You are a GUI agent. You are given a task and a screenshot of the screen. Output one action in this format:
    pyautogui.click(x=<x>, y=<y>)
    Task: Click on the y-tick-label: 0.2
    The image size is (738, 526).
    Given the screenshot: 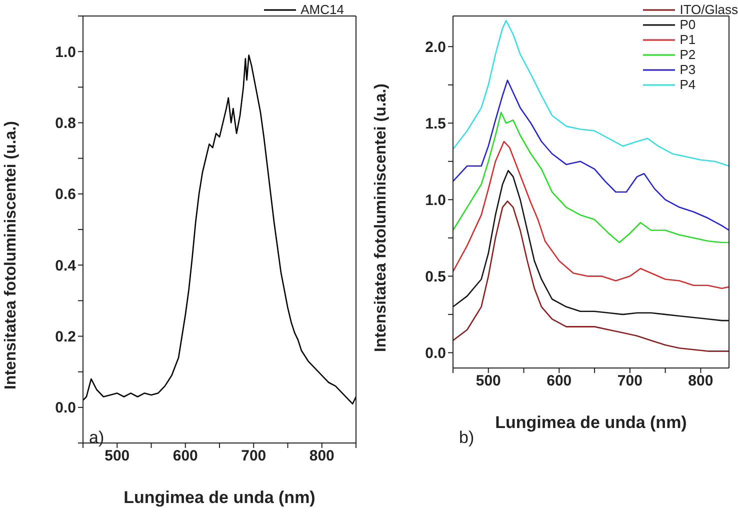 What is the action you would take?
    pyautogui.click(x=65, y=337)
    